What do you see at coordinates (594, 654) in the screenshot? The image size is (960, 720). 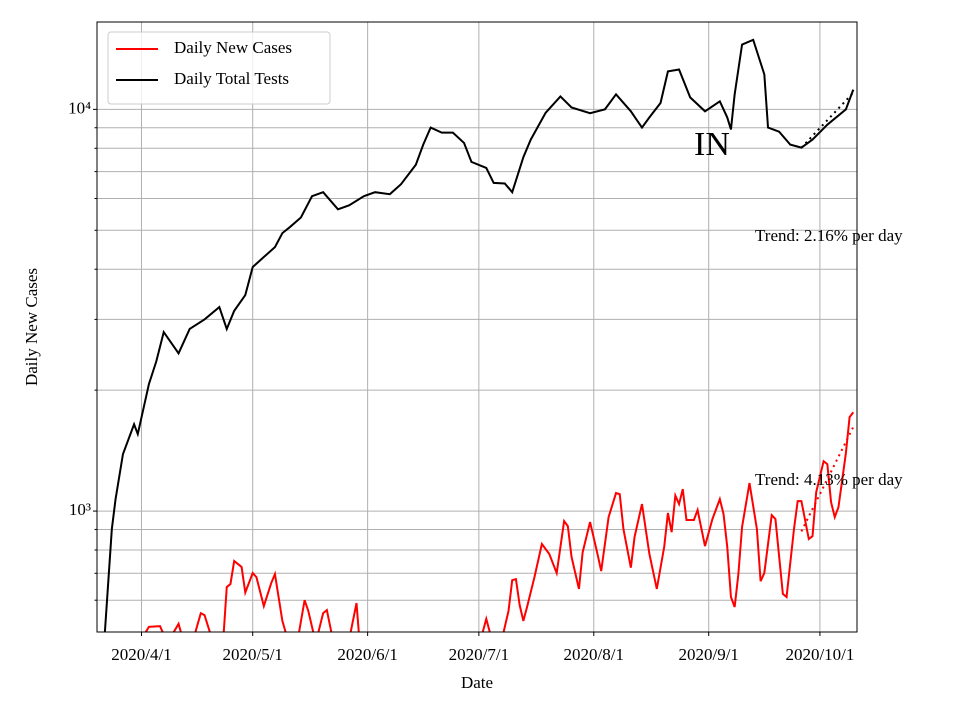 I see `x-tick-label: 2020/8/1` at bounding box center [594, 654].